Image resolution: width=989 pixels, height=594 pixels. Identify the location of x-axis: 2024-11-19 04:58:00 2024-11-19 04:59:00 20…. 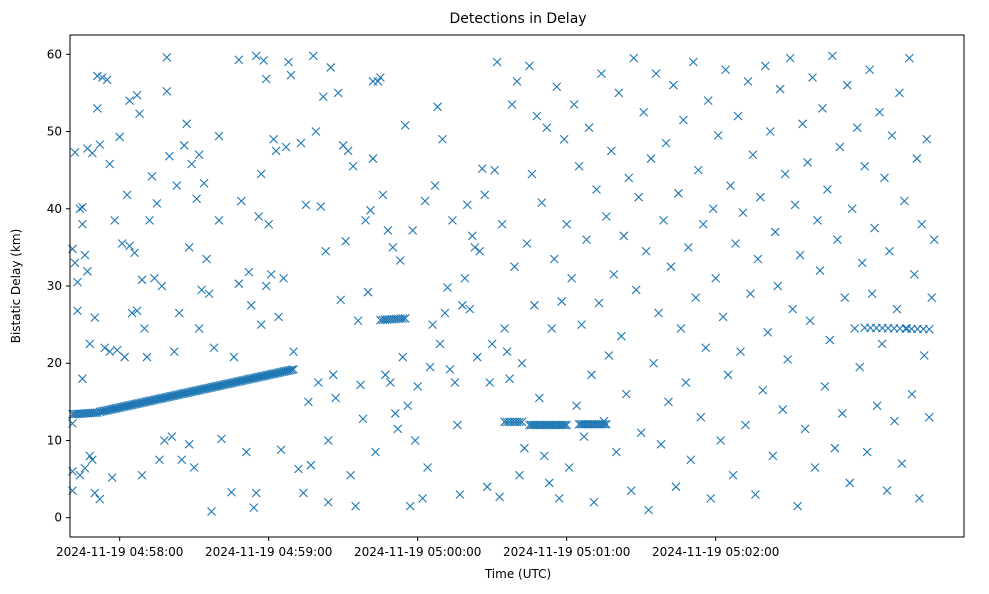
(417, 548).